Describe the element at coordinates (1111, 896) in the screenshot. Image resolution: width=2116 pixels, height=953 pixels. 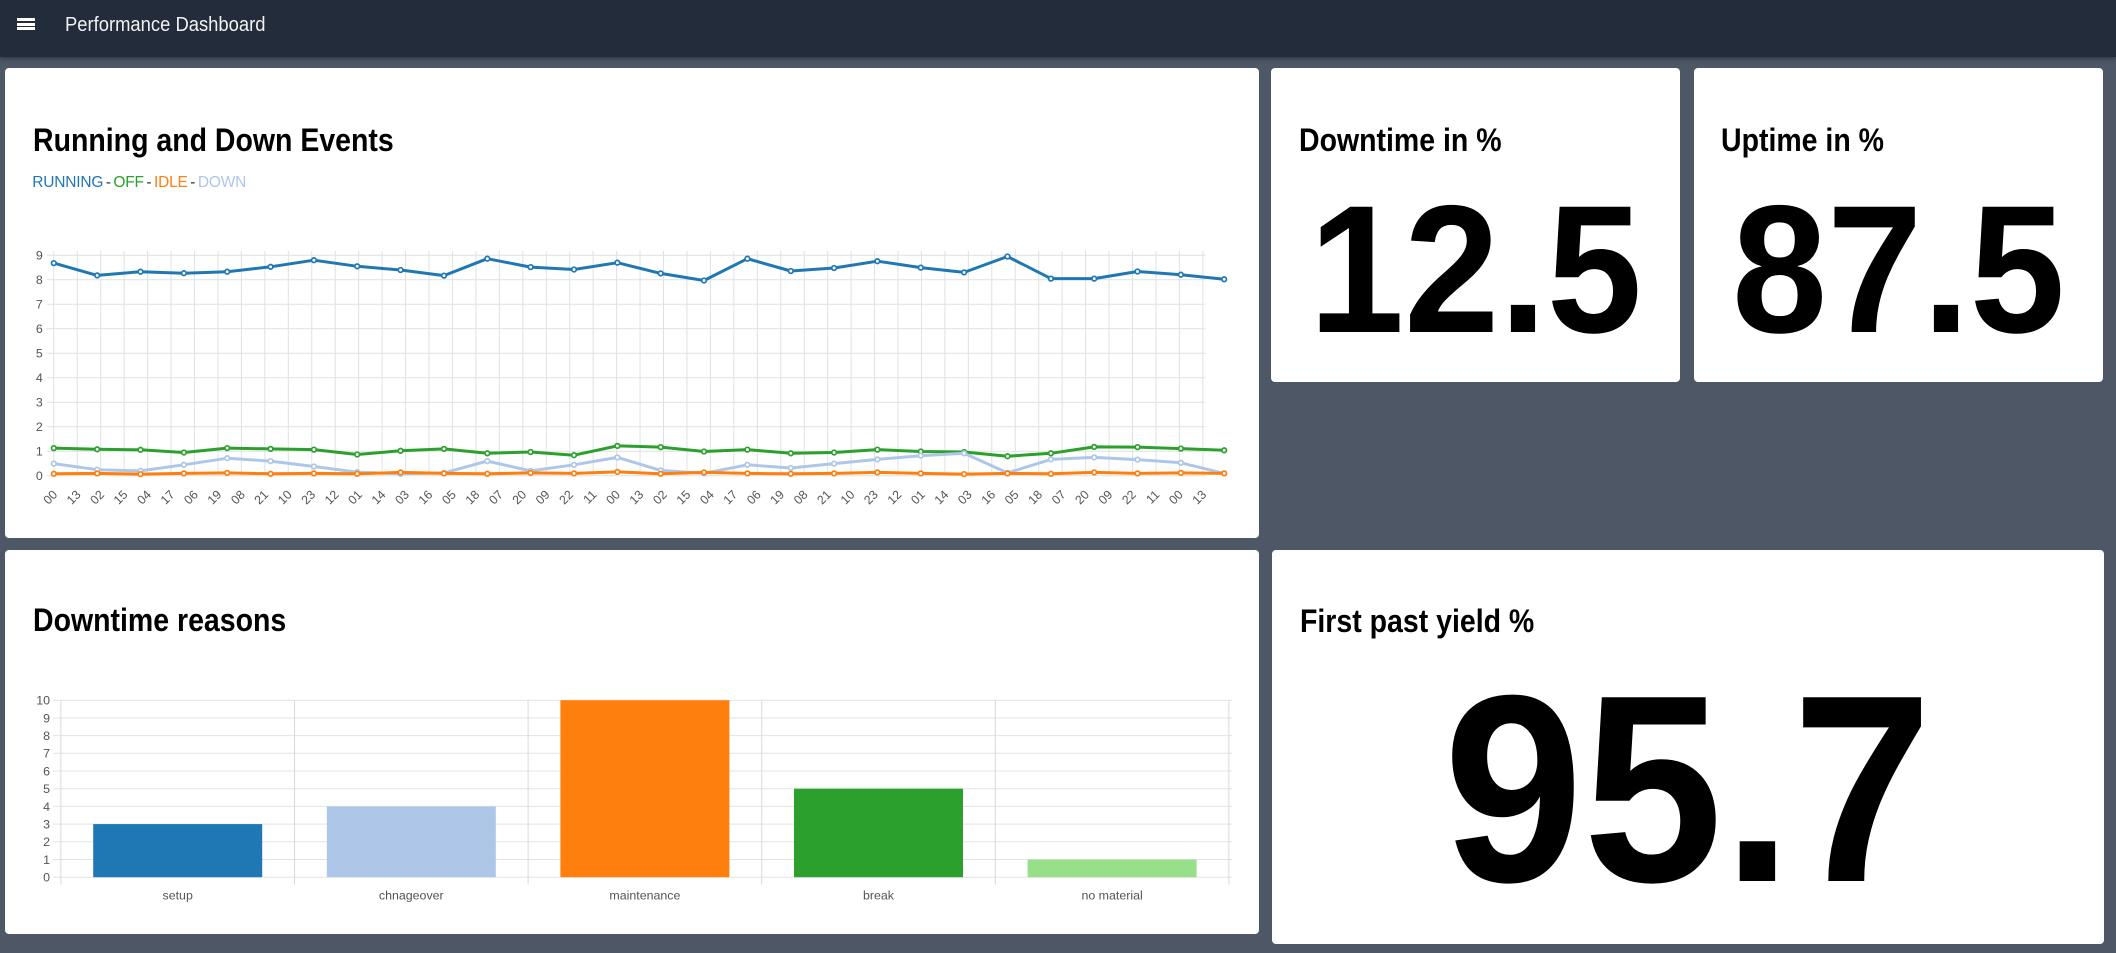
I see `svg-text: no material` at that location.